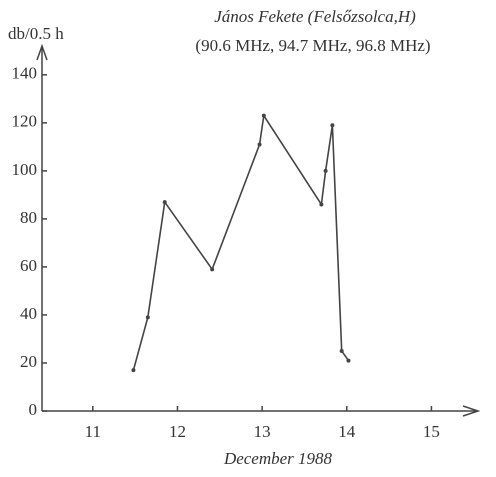  Describe the element at coordinates (93, 431) in the screenshot. I see `x-tick-label: 11` at that location.